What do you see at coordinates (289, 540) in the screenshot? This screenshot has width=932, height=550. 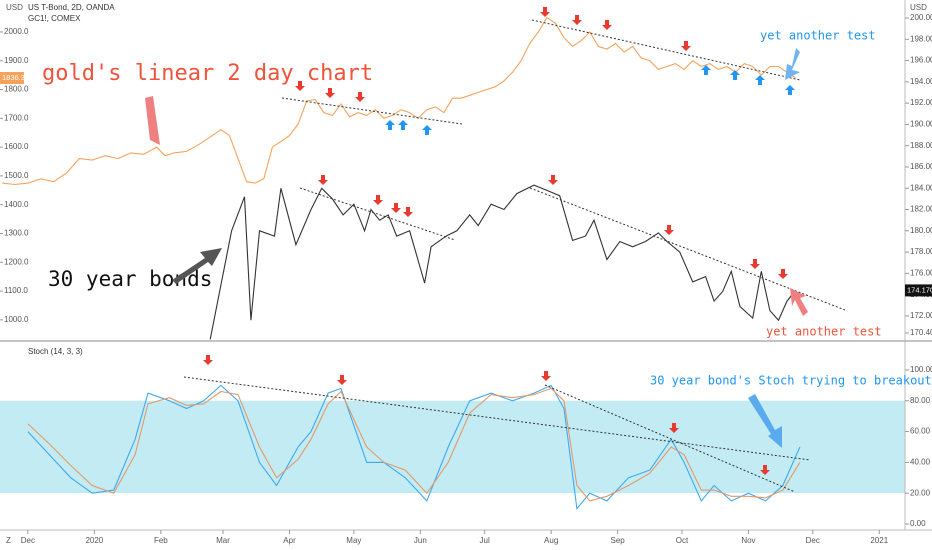 I see `x-tick-label: Apr` at bounding box center [289, 540].